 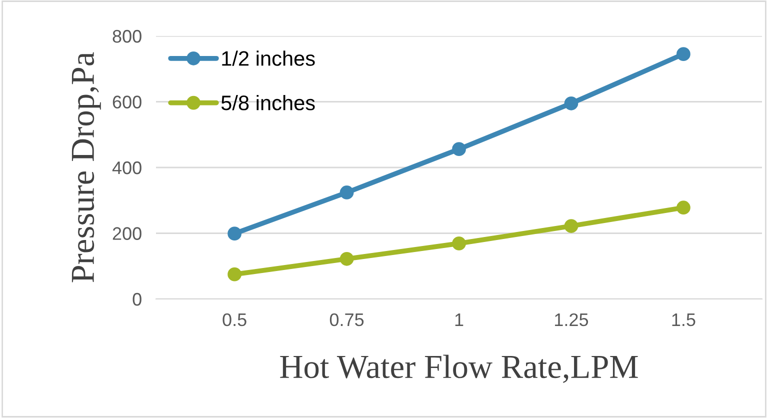 I want to click on x-axis-title: Hot Water Flow Rate,LPM, so click(x=459, y=368).